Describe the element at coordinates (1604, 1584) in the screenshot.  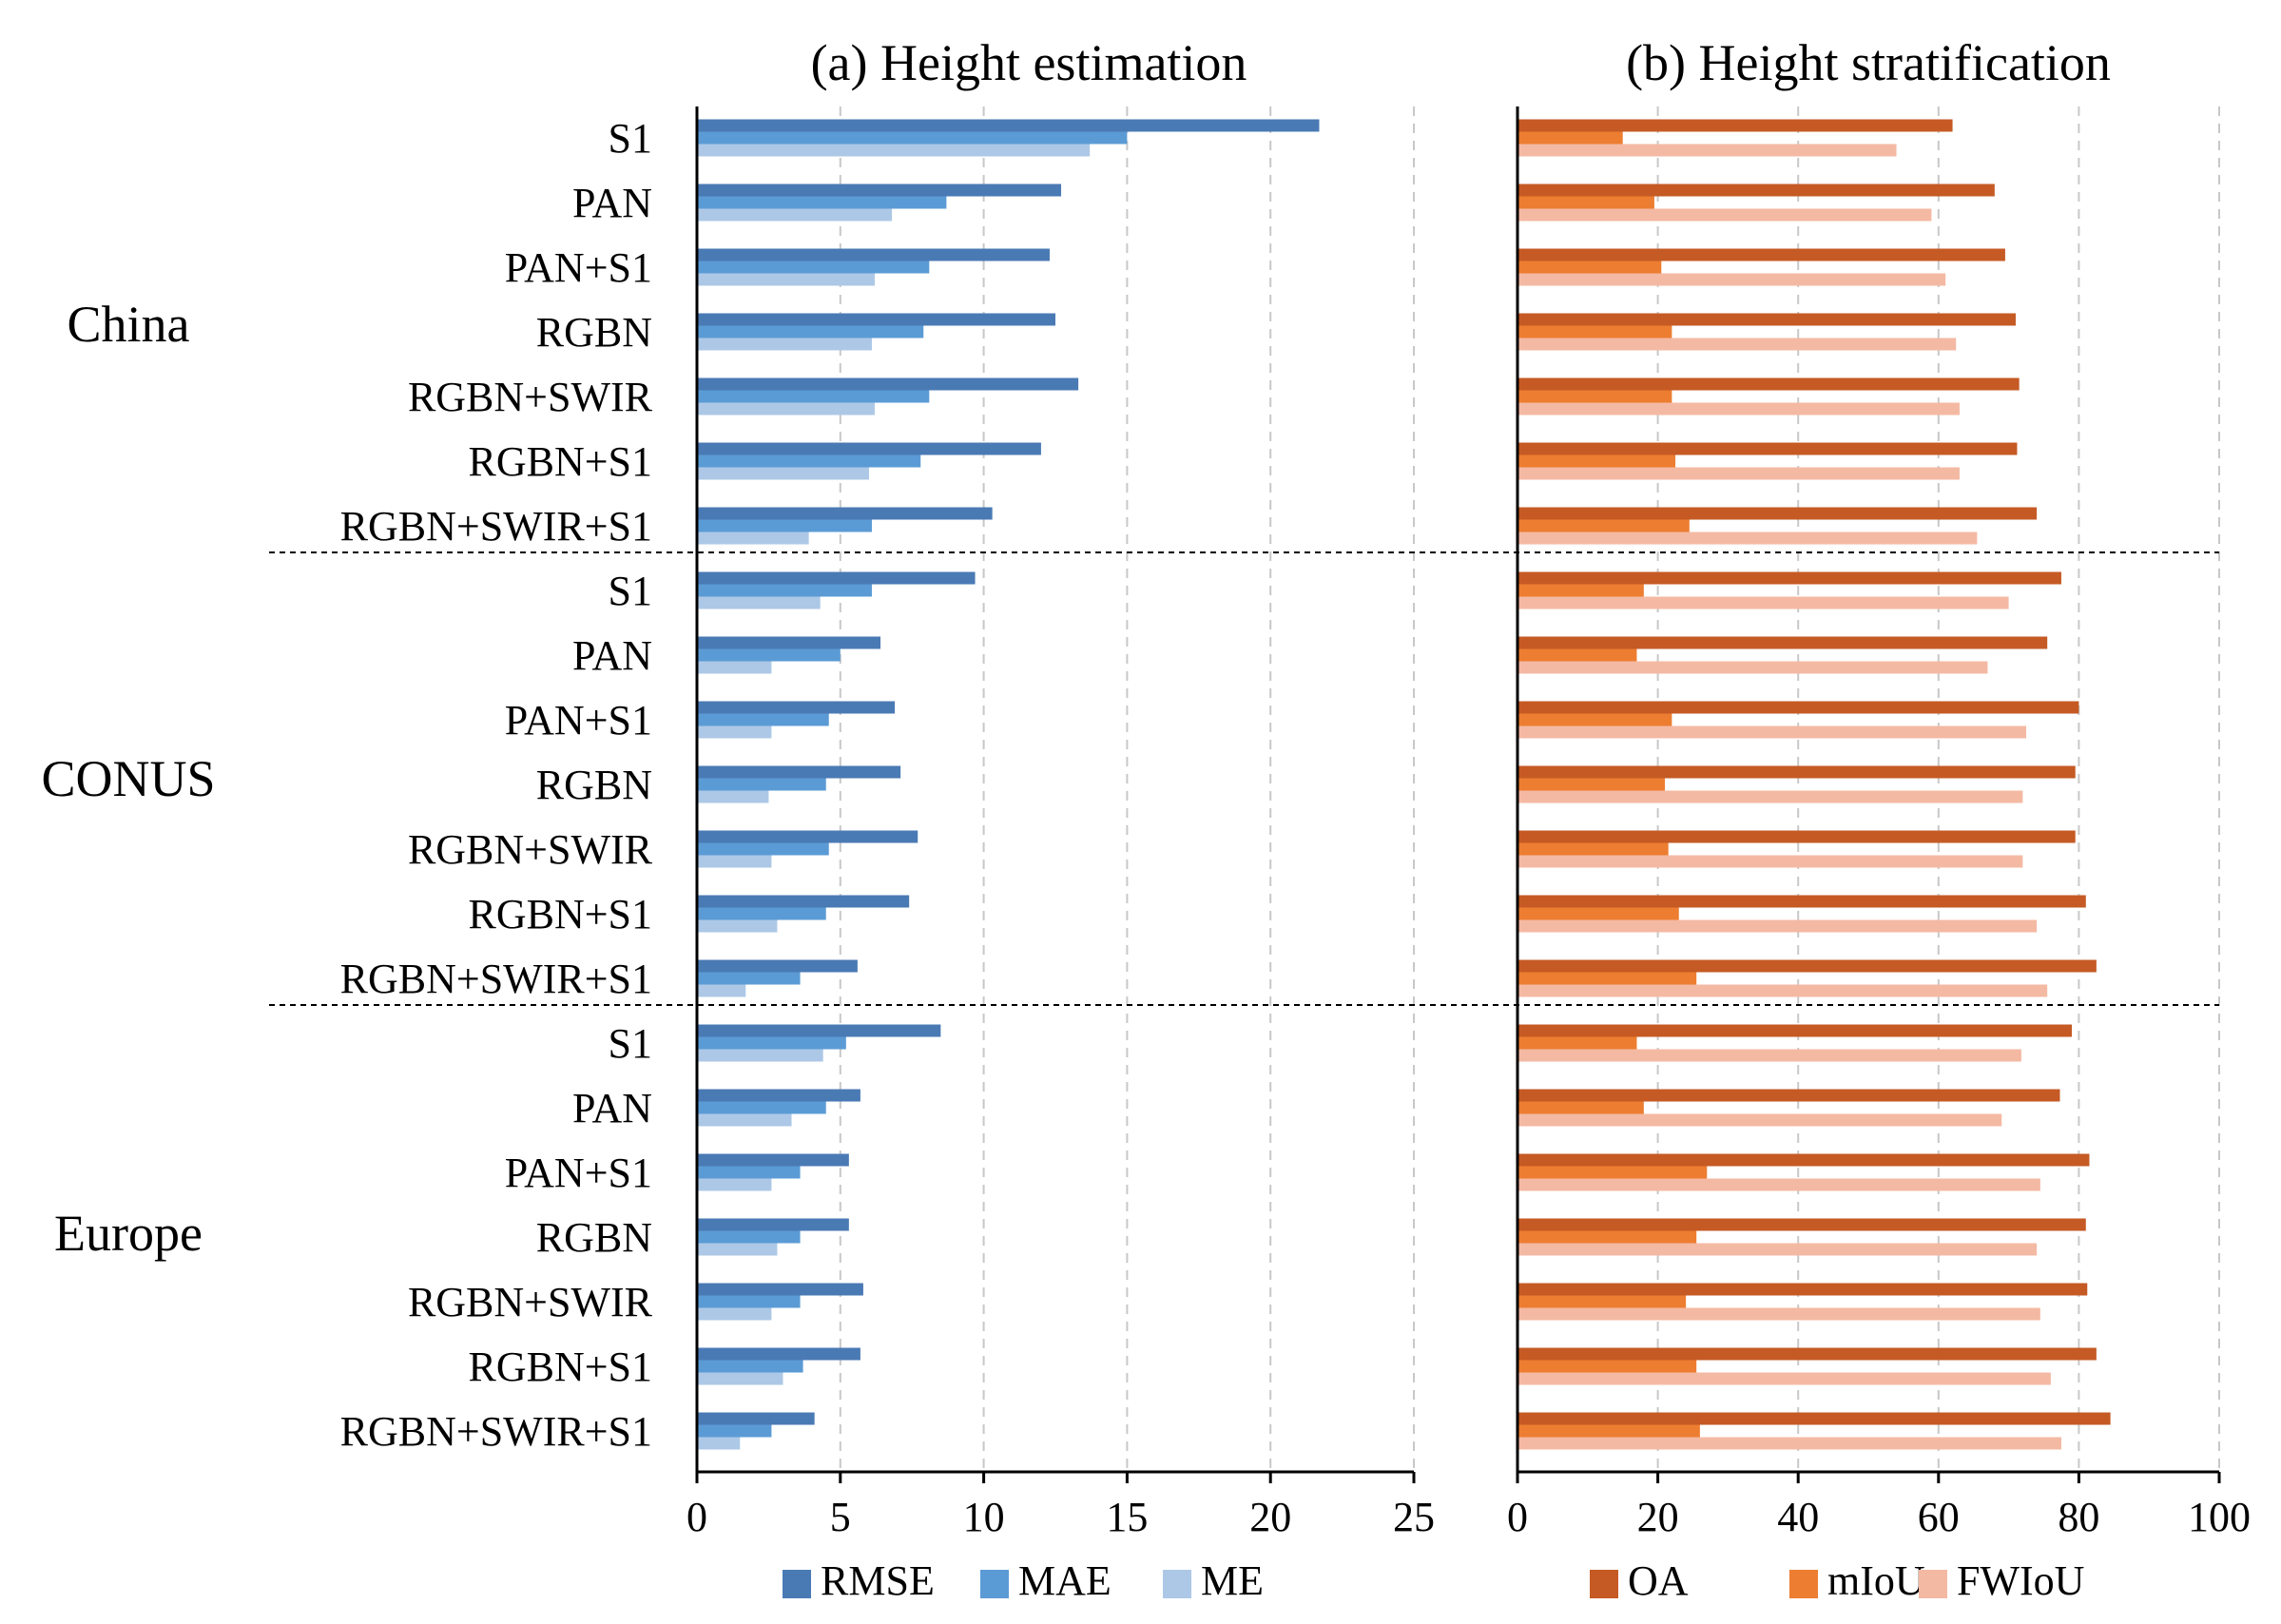
I see `legend-swatch-oa` at that location.